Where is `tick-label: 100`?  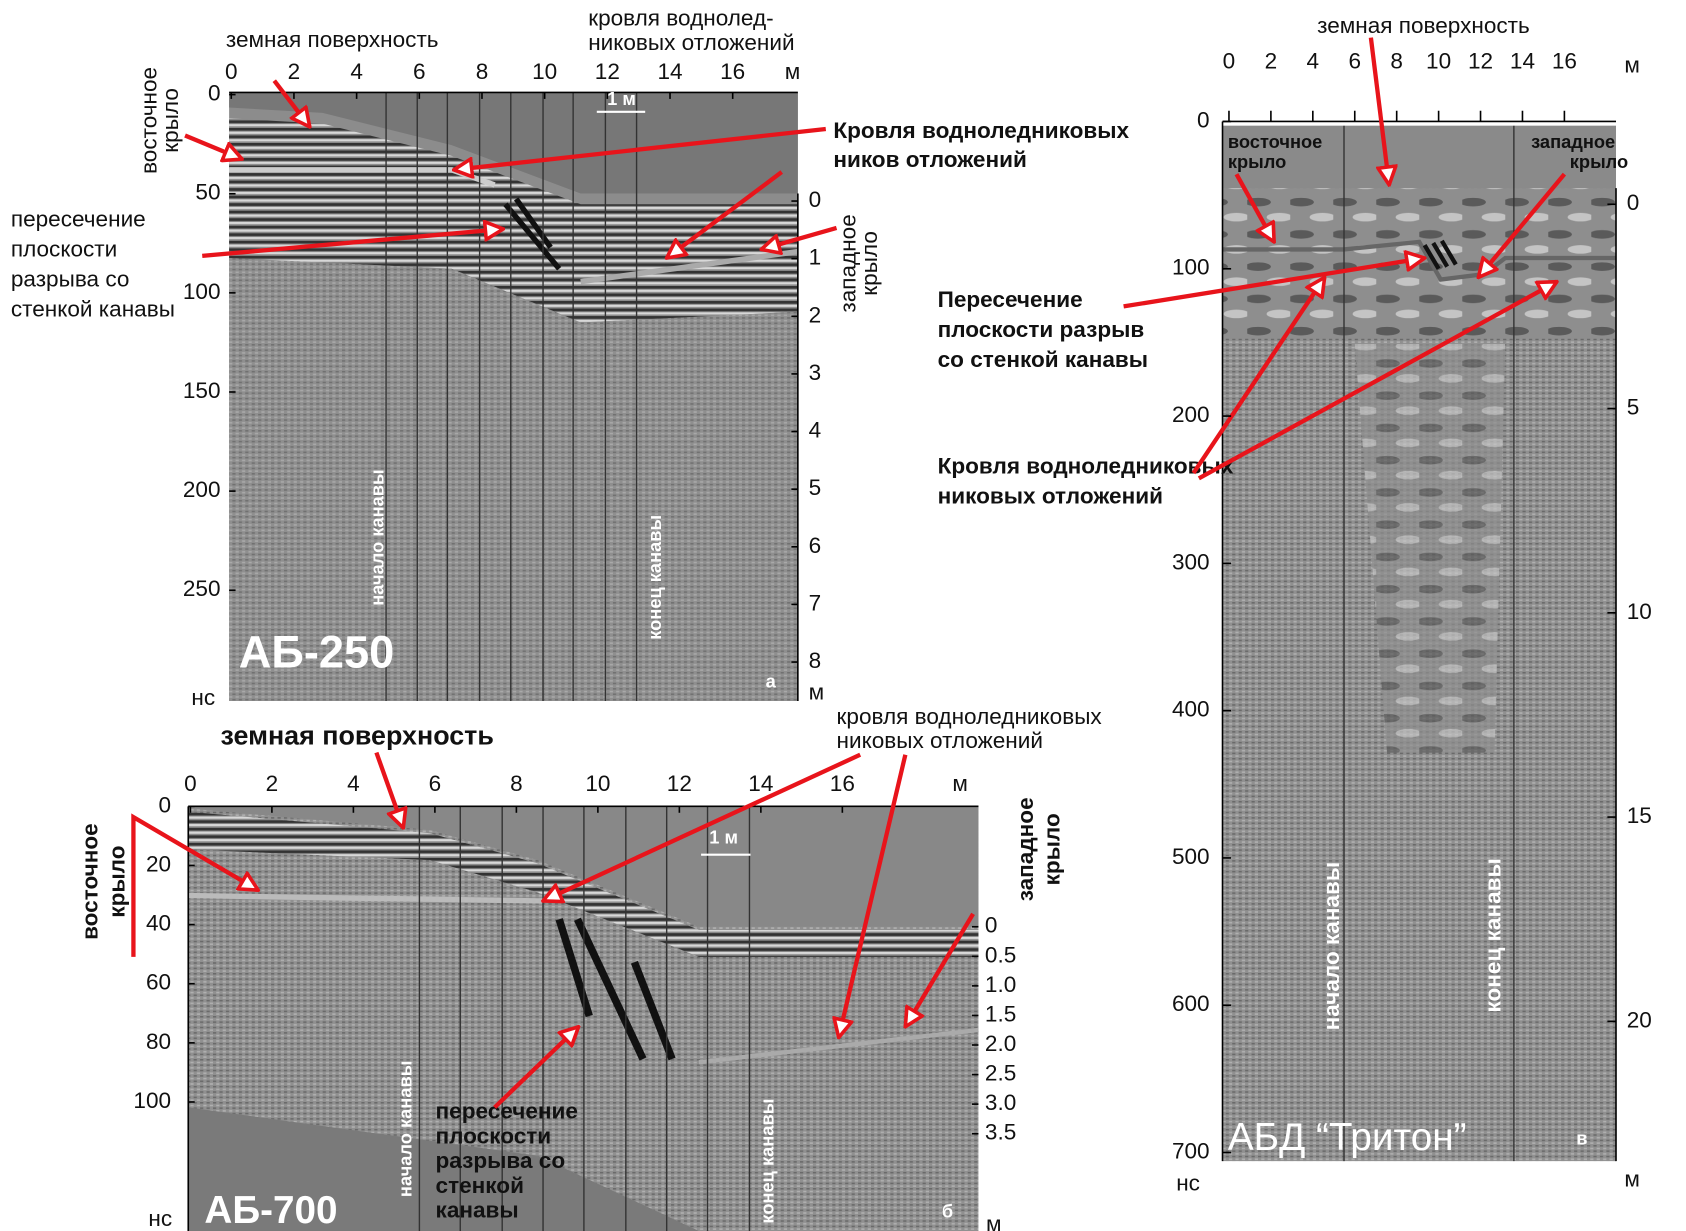 tick-label: 100 is located at coordinates (152, 1100).